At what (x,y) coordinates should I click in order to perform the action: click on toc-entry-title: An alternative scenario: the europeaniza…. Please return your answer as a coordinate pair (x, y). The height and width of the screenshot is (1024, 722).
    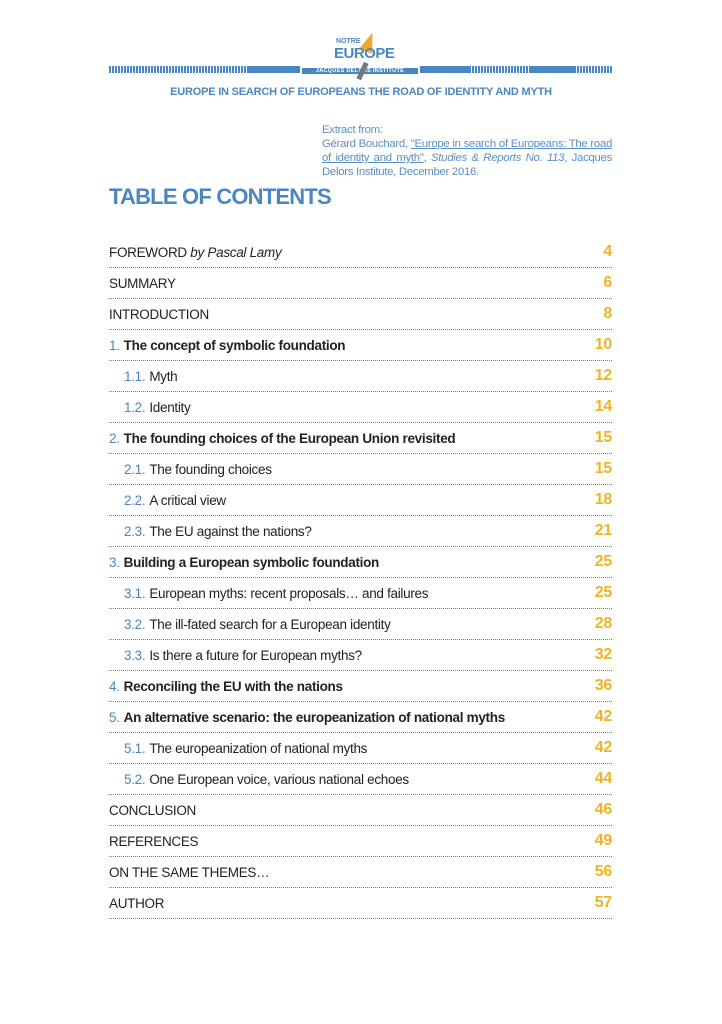
    Looking at the image, I should click on (314, 717).